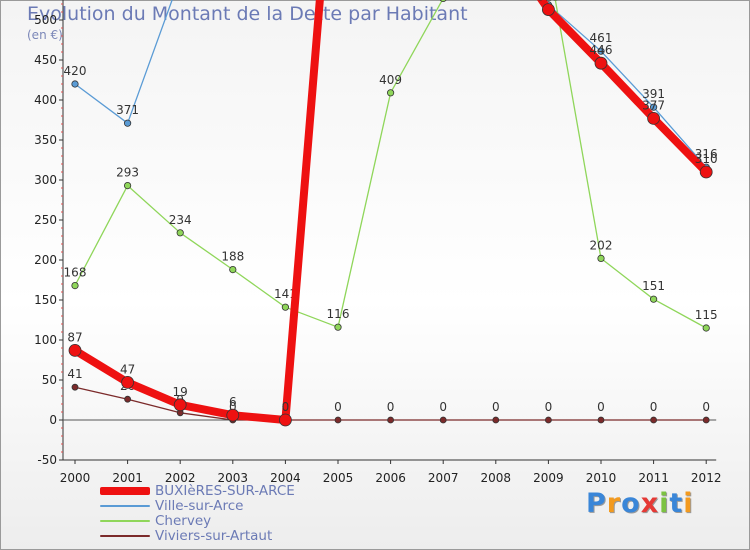 The width and height of the screenshot is (750, 550). What do you see at coordinates (285, 478) in the screenshot?
I see `x-tick-label: 2004` at bounding box center [285, 478].